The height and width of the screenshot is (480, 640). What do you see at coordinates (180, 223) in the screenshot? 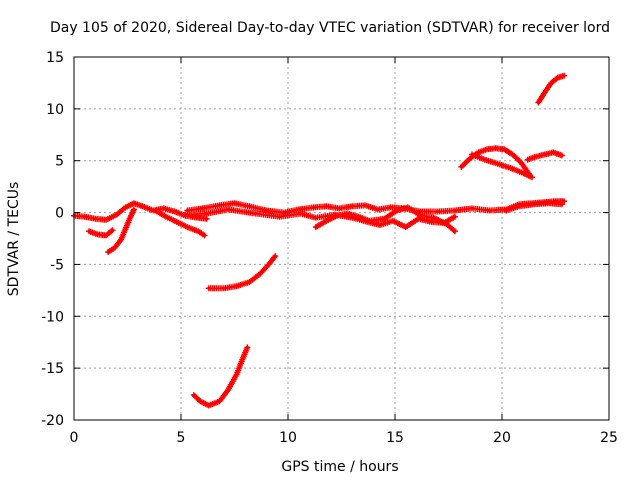
I see `series-dip-arc-C` at bounding box center [180, 223].